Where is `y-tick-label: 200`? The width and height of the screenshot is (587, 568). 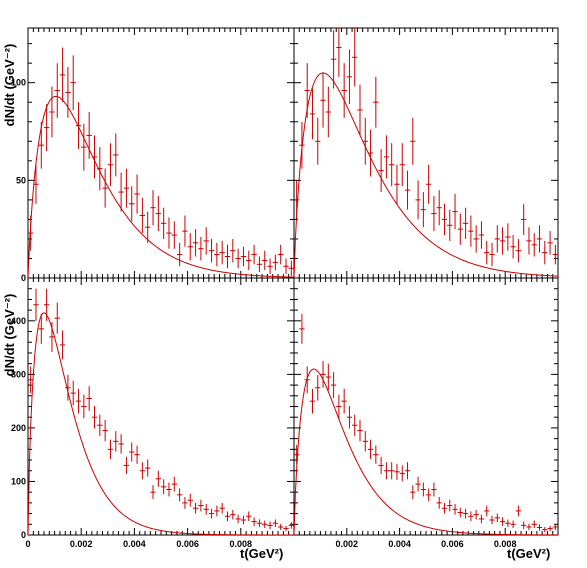 y-tick-label: 200 is located at coordinates (18, 428).